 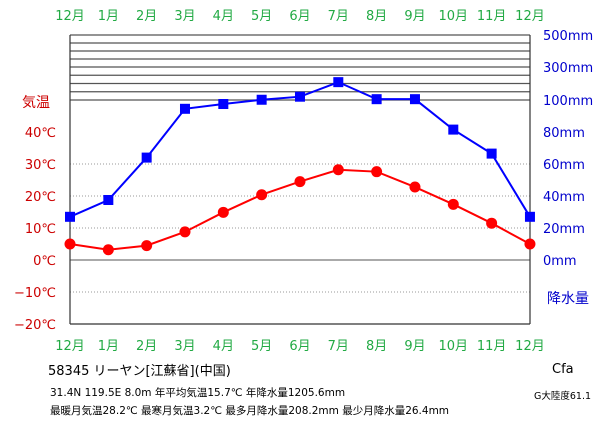 I want to click on top-month-label: 6月, so click(x=299, y=16).